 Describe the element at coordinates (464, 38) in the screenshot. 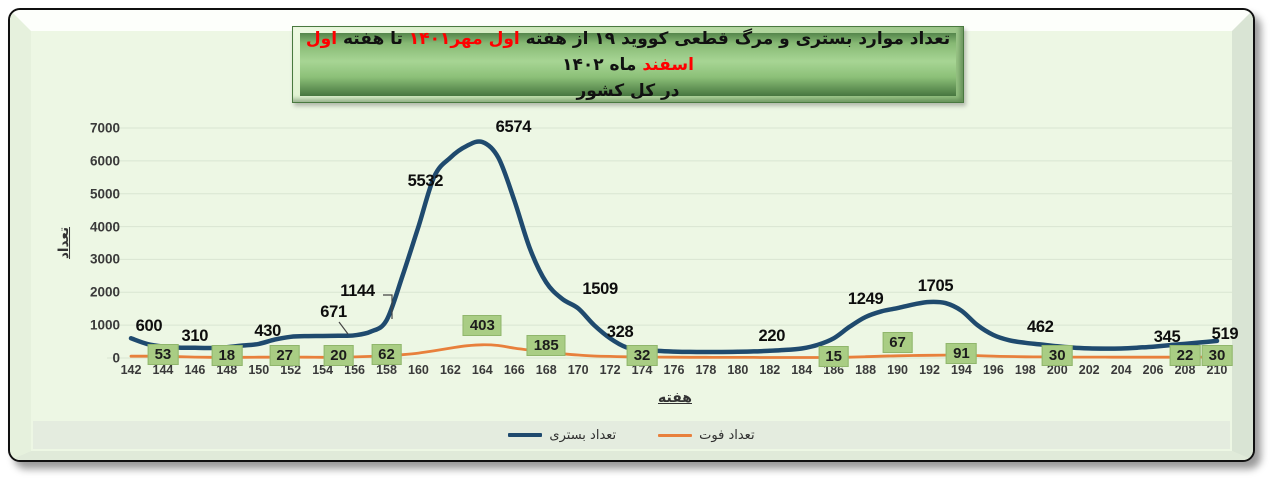

I see `title-segment: اول مهر۱۴۰۱` at that location.